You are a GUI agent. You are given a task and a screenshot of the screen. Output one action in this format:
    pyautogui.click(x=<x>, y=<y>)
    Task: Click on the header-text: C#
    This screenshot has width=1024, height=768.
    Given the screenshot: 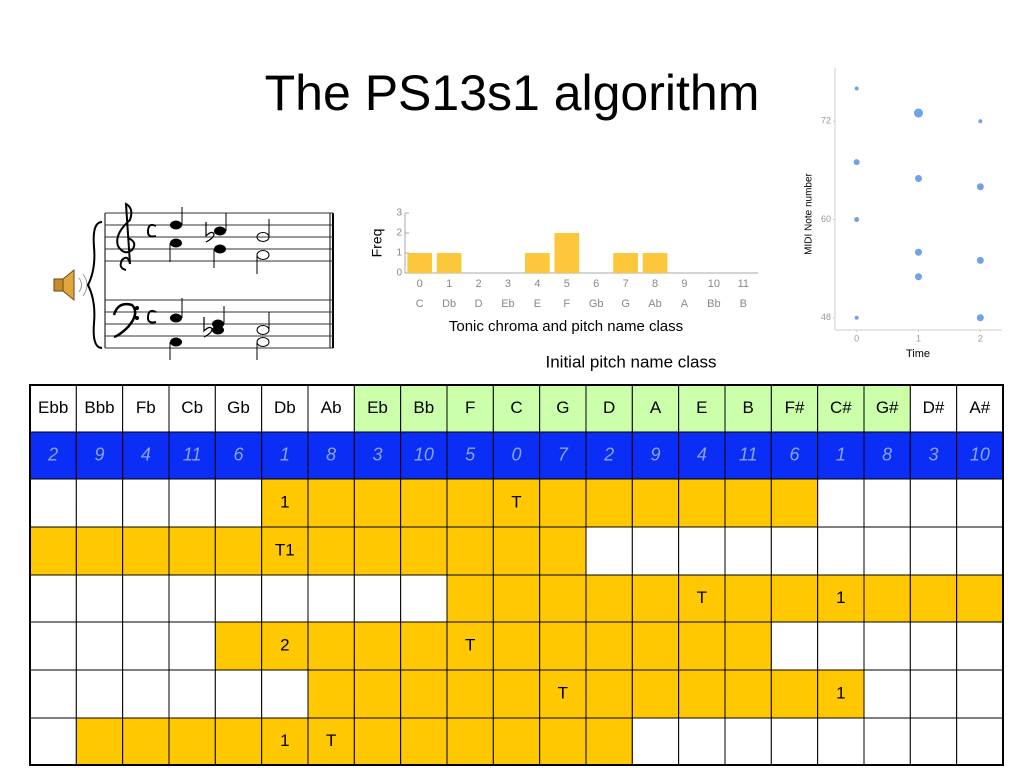 What is the action you would take?
    pyautogui.click(x=841, y=407)
    